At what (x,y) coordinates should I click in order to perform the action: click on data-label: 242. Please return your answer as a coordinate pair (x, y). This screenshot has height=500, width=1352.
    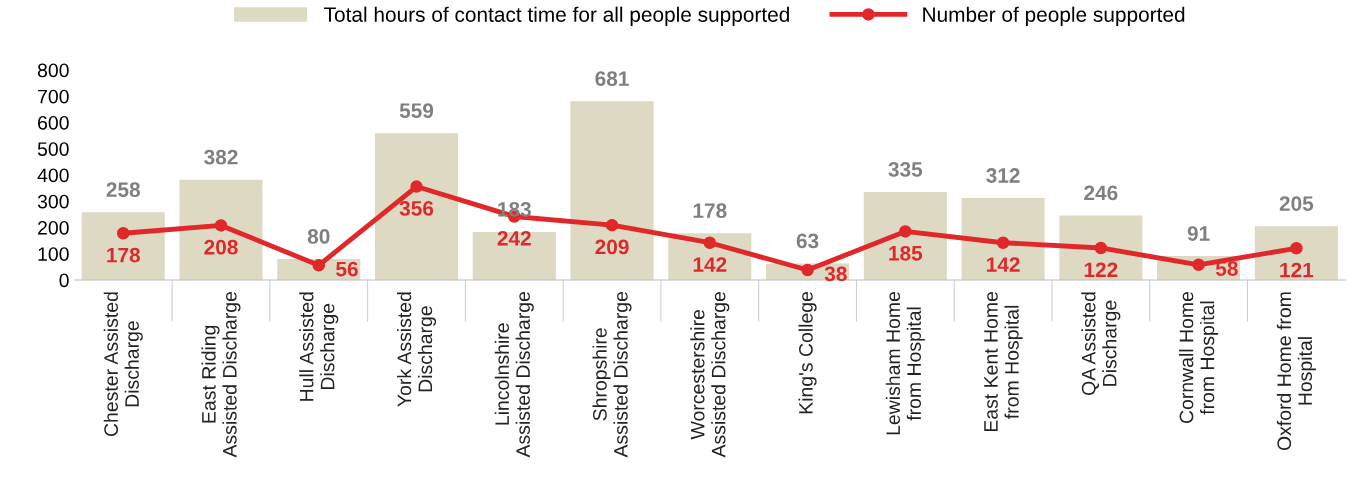
    Looking at the image, I should click on (514, 238).